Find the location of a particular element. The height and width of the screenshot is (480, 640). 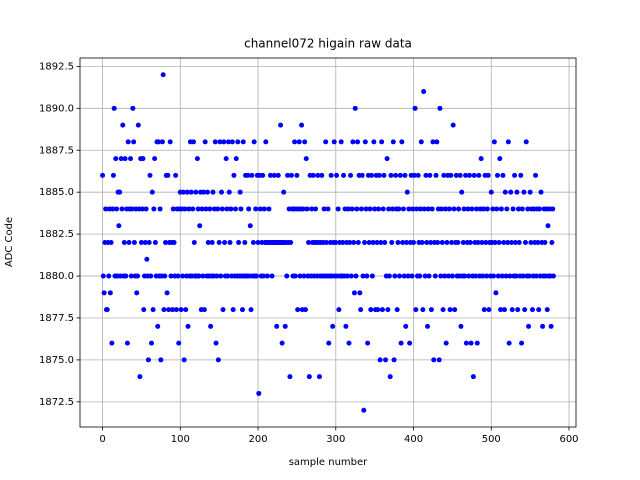

x-tick-label: 300 is located at coordinates (335, 439).